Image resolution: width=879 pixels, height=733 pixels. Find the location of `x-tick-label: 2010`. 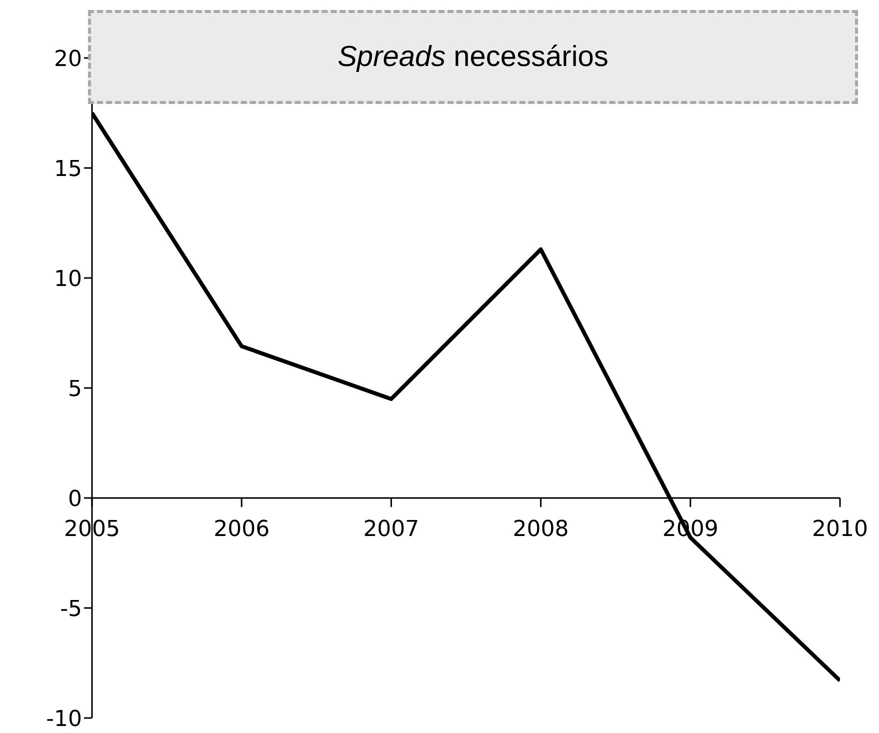

x-tick-label: 2010 is located at coordinates (840, 529).